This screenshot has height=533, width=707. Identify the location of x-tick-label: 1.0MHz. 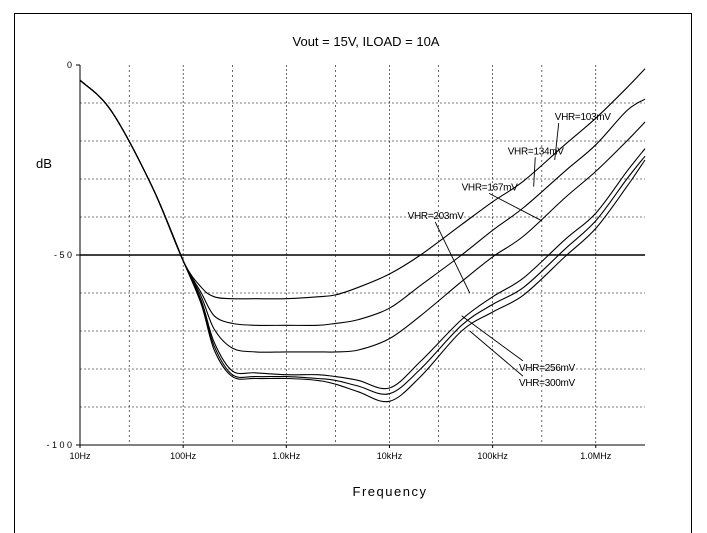
(596, 456).